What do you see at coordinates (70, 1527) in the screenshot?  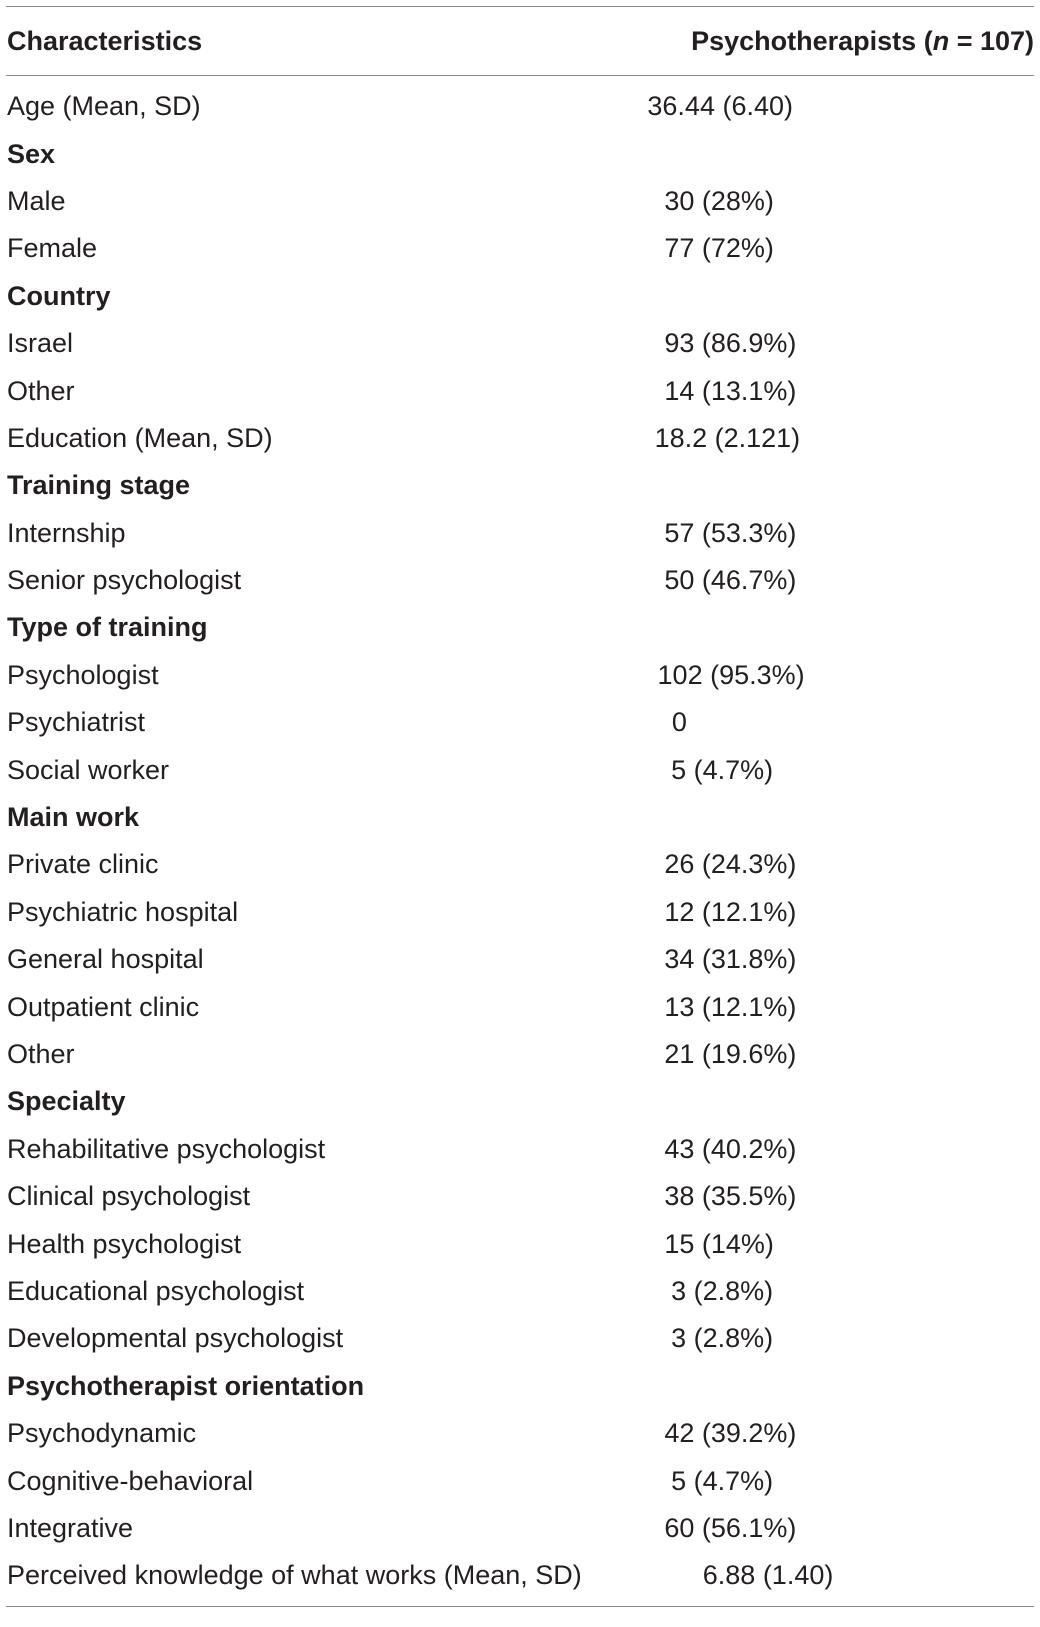 I see `row-label: Integrative` at bounding box center [70, 1527].